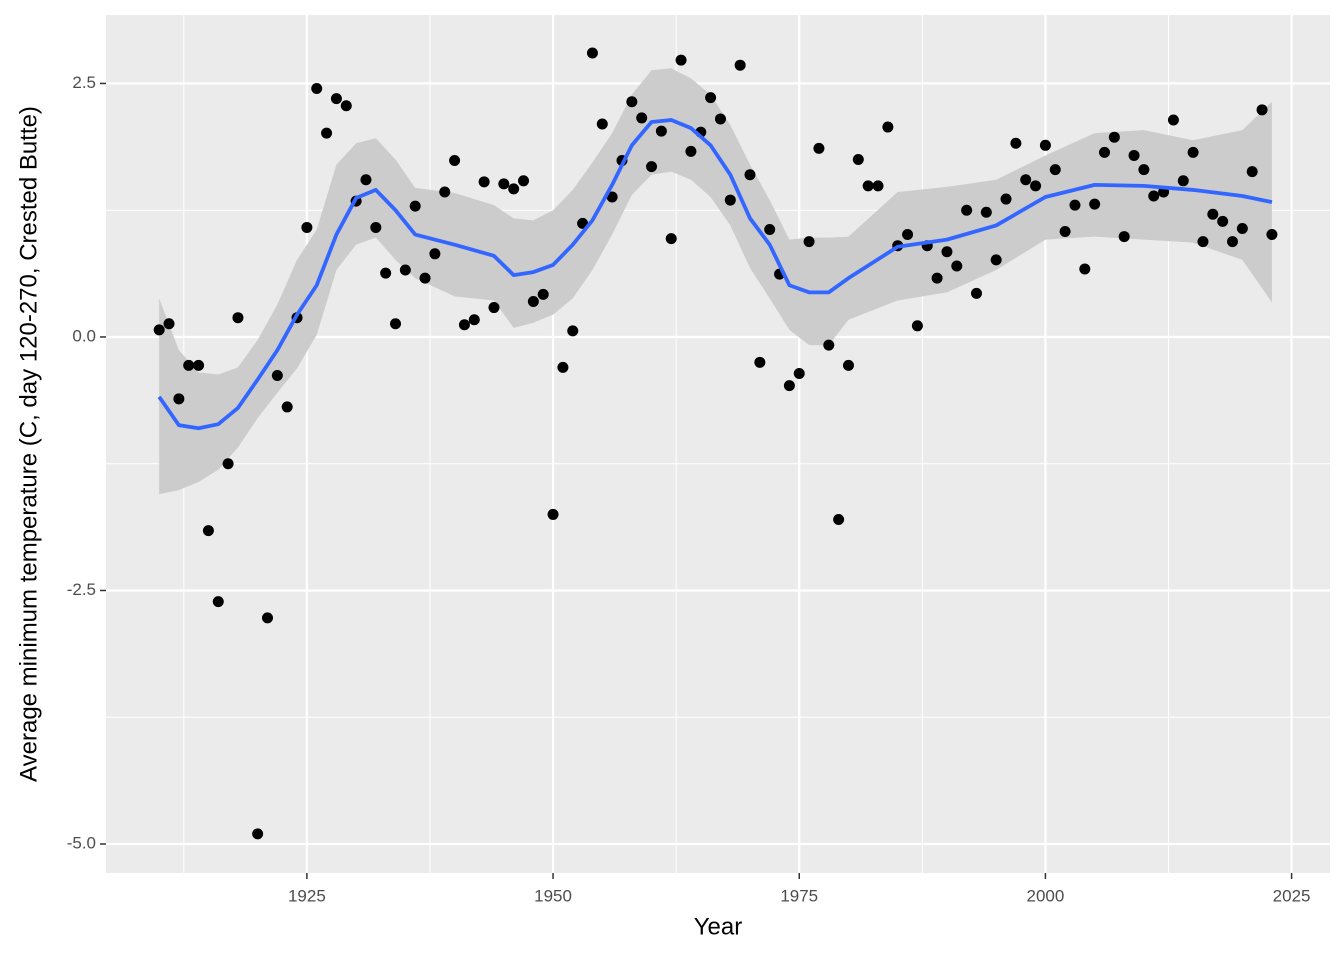 This screenshot has height=960, width=1344. Describe the element at coordinates (307, 895) in the screenshot. I see `x-tick-label: 1925` at that location.